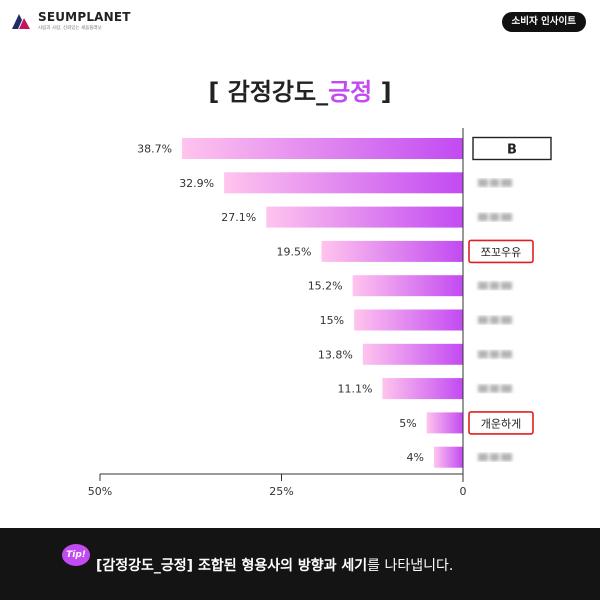 This screenshot has height=600, width=600. Describe the element at coordinates (154, 149) in the screenshot. I see `bar-value-label: 38.7%` at that location.